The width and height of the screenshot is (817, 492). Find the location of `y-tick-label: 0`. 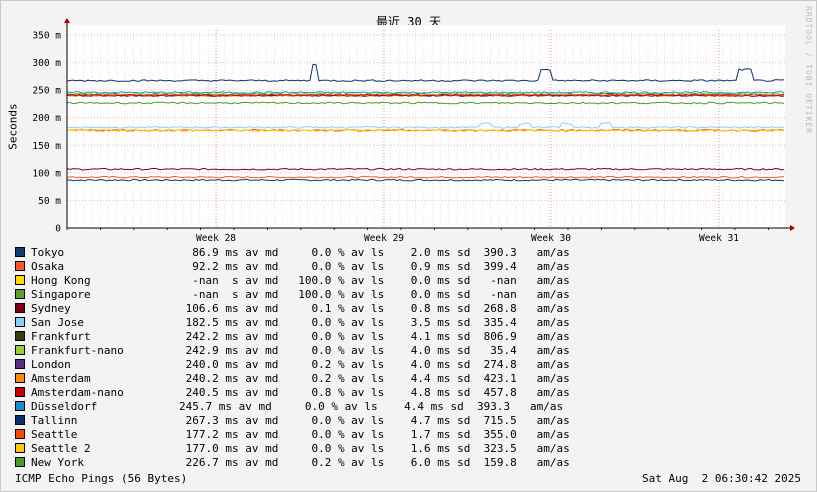

y-tick-label: 0 is located at coordinates (58, 229).